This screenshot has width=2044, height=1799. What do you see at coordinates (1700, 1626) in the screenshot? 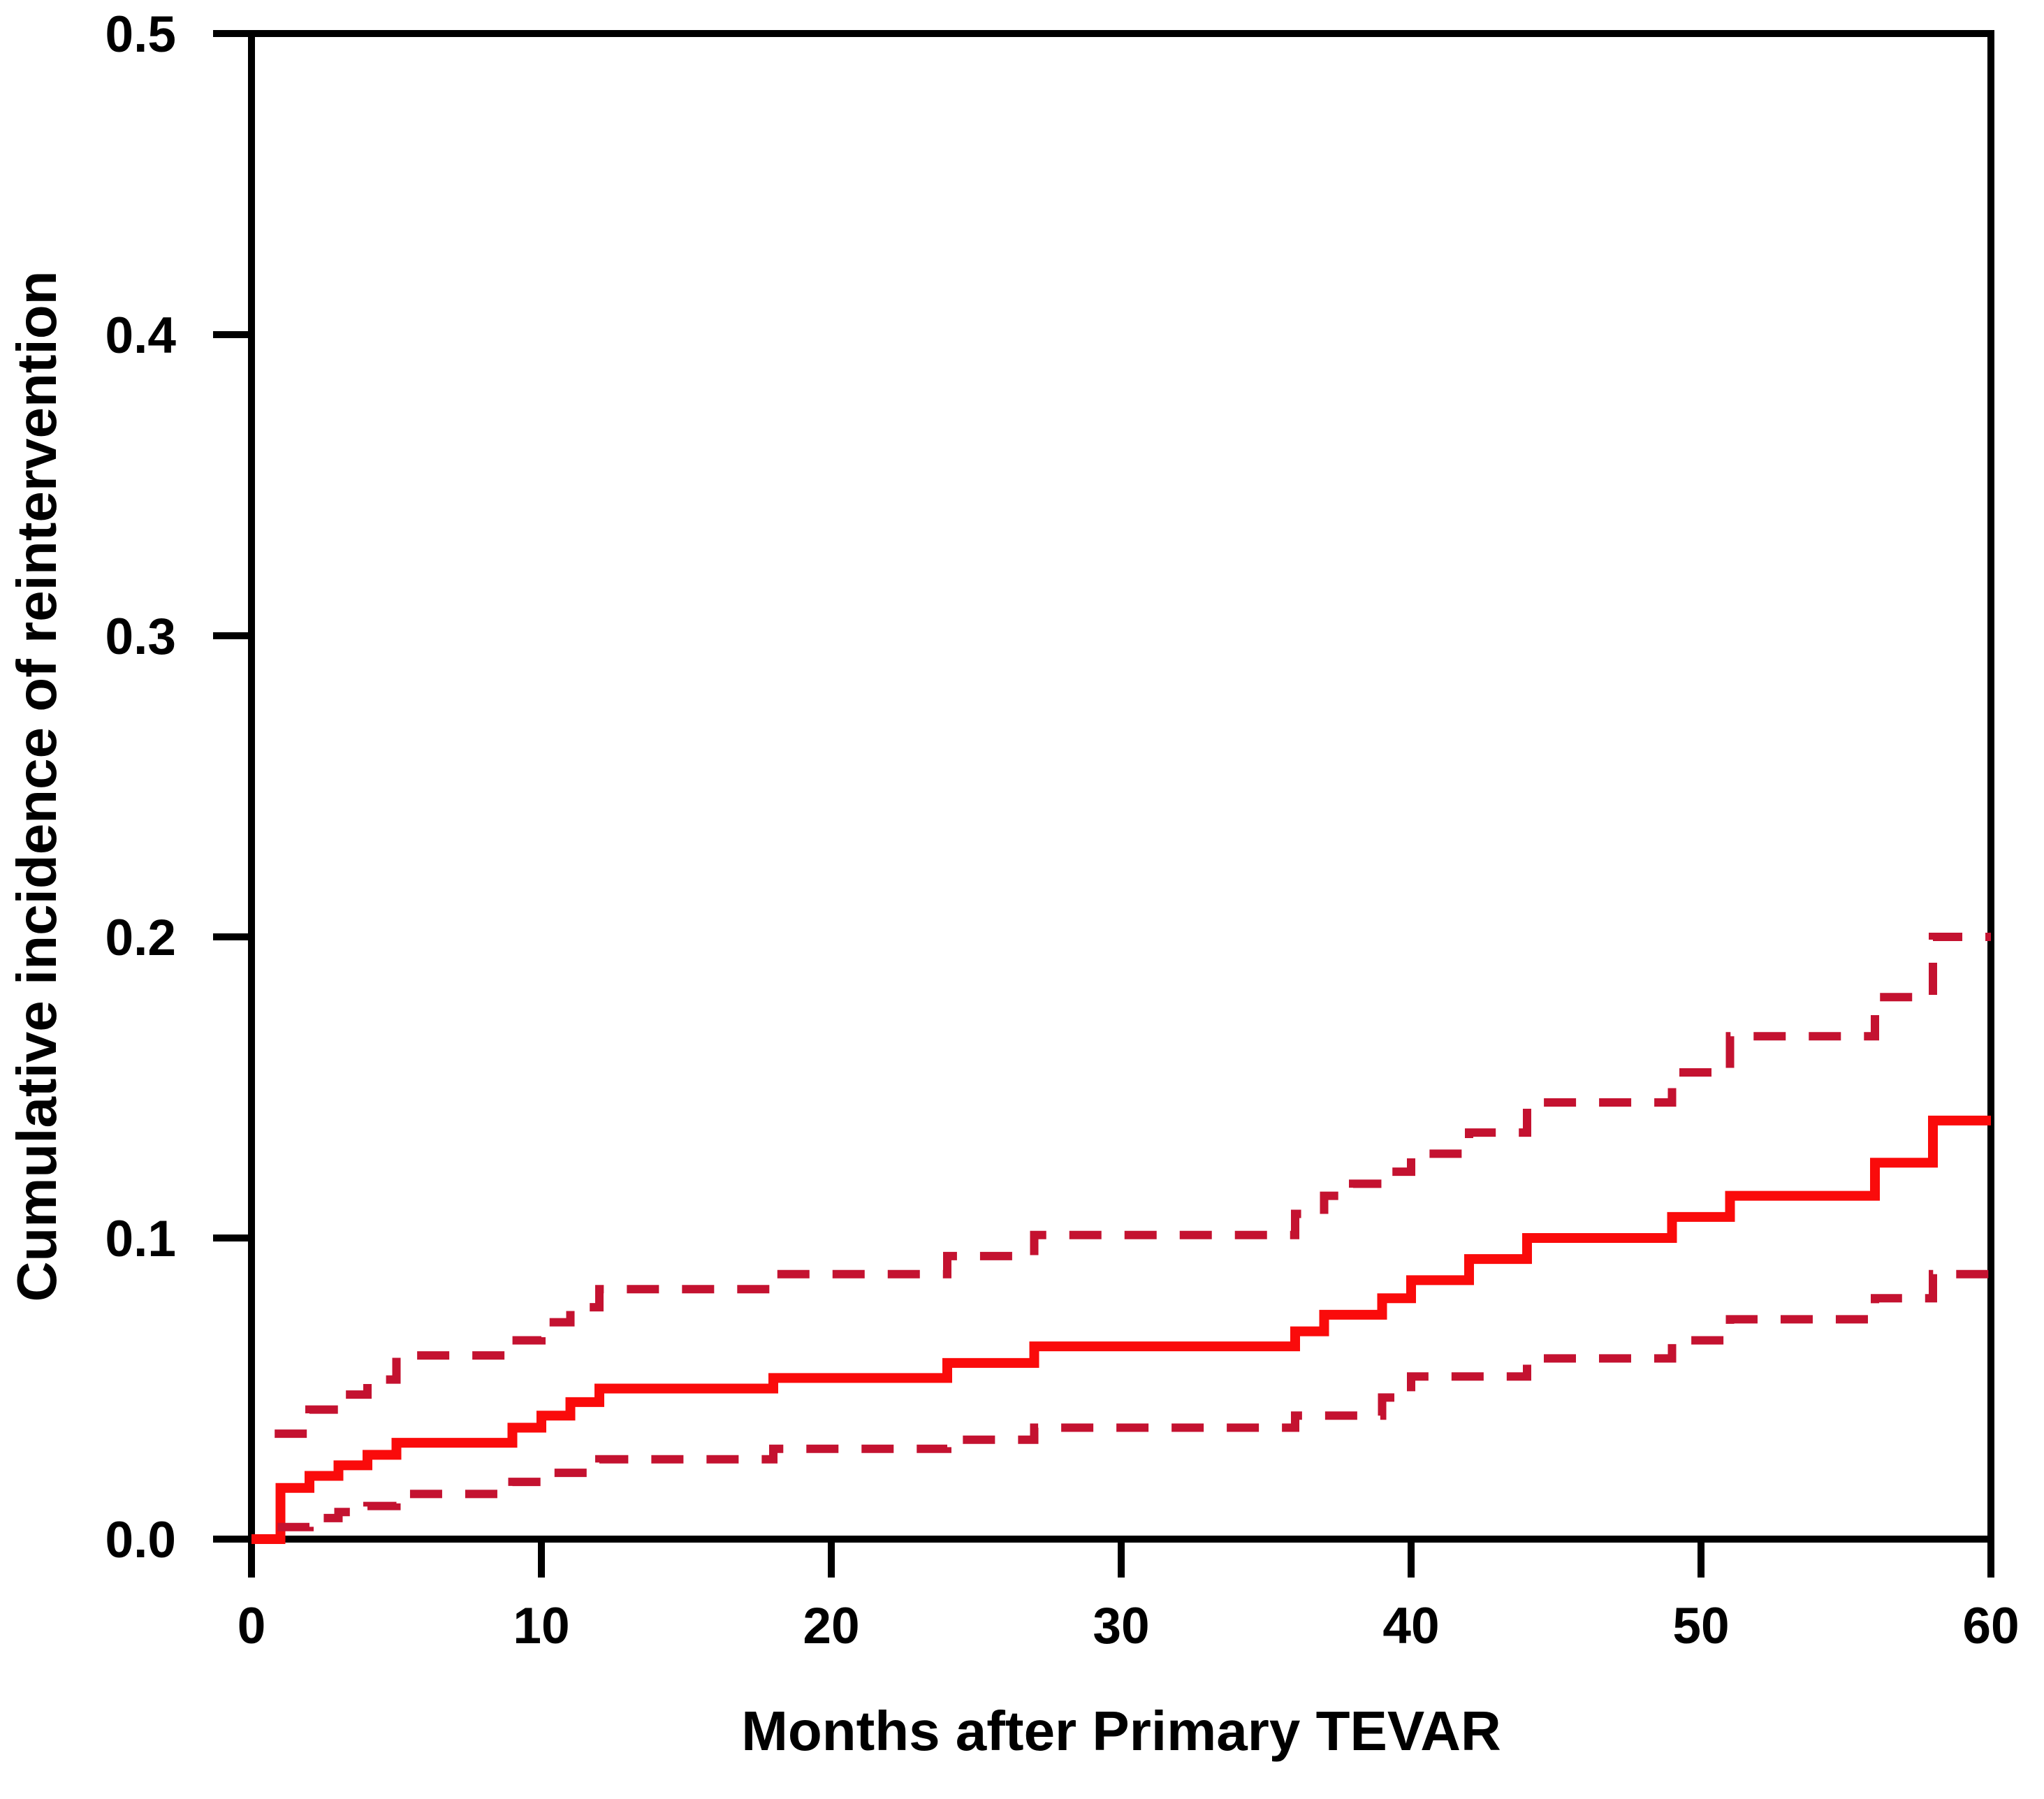
I see `x-tick-label: 50` at bounding box center [1700, 1626].